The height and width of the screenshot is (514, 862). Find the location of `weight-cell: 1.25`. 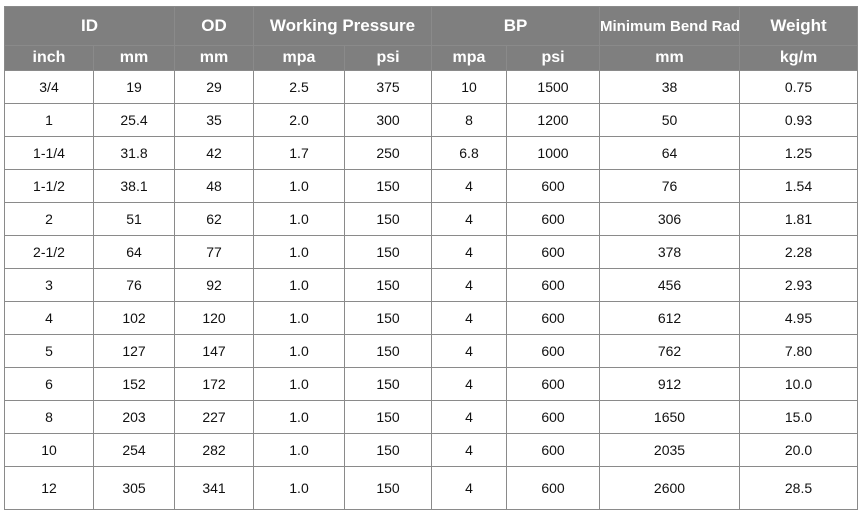

weight-cell: 1.25 is located at coordinates (798, 153).